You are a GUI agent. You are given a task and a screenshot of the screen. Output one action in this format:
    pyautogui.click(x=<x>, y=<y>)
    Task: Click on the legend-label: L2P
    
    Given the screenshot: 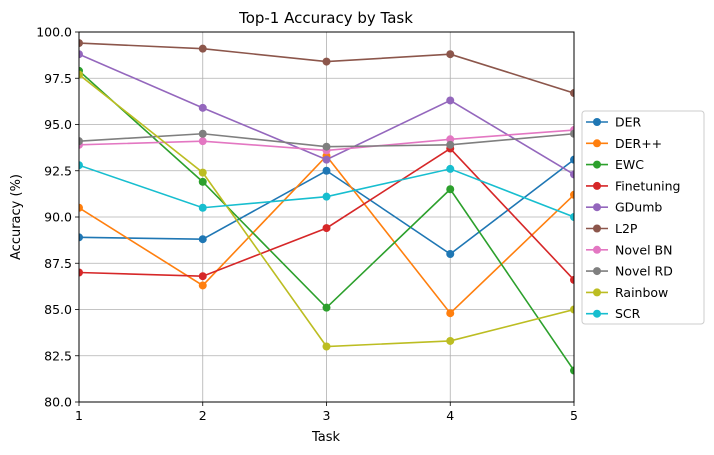 What is the action you would take?
    pyautogui.click(x=626, y=228)
    